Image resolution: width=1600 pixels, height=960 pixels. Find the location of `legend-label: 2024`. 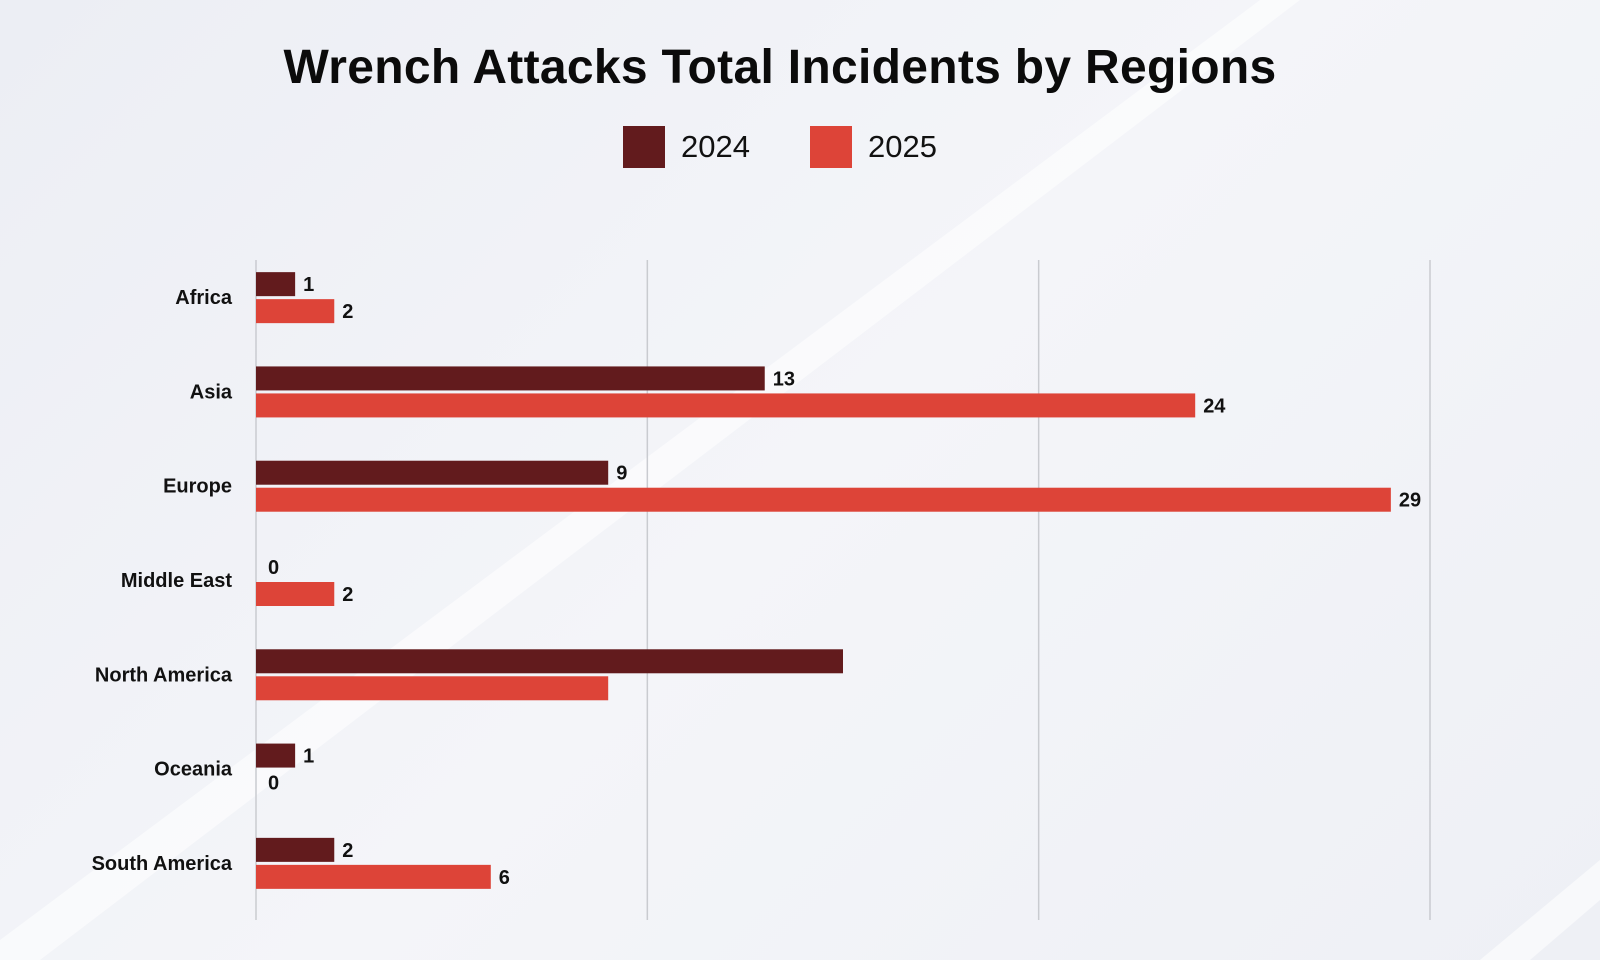

legend-label: 2024 is located at coordinates (715, 146).